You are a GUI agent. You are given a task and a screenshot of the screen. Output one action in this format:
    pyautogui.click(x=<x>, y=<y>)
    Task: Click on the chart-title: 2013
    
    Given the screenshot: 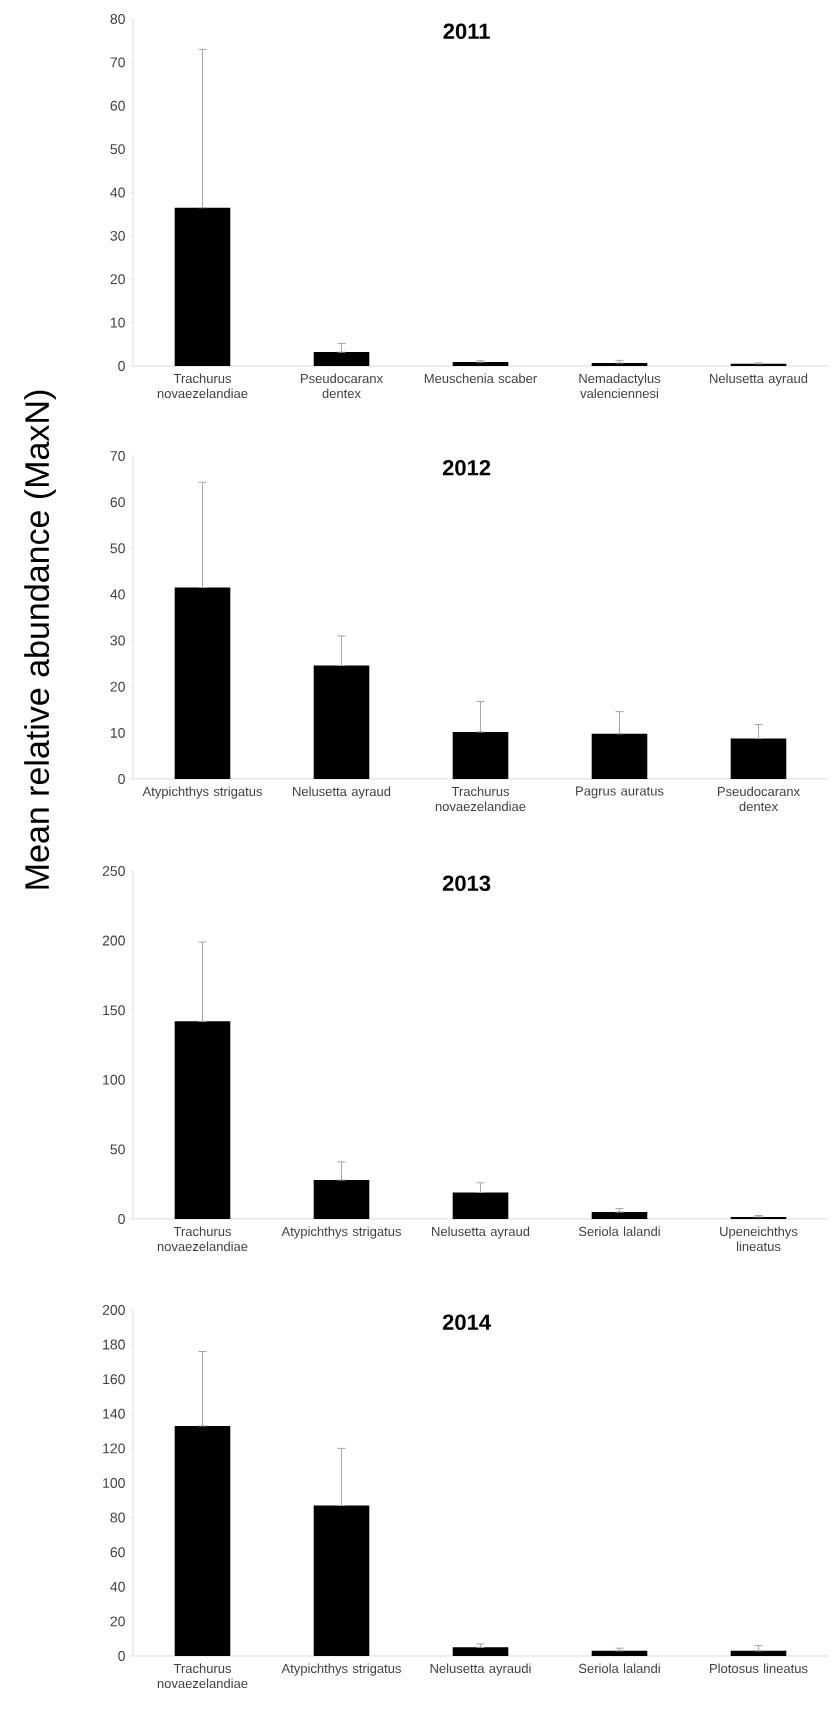 What is the action you would take?
    pyautogui.click(x=466, y=883)
    